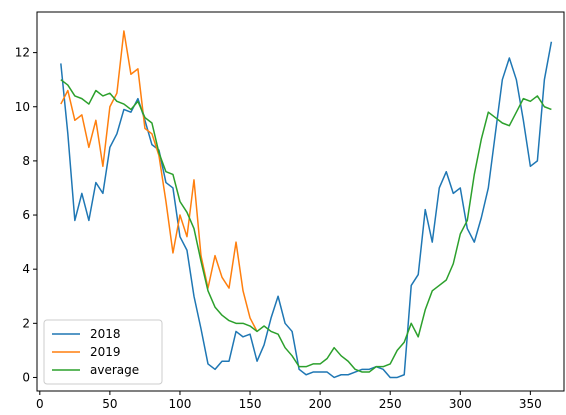  Describe the element at coordinates (460, 404) in the screenshot. I see `x-tick-label: 300` at that location.